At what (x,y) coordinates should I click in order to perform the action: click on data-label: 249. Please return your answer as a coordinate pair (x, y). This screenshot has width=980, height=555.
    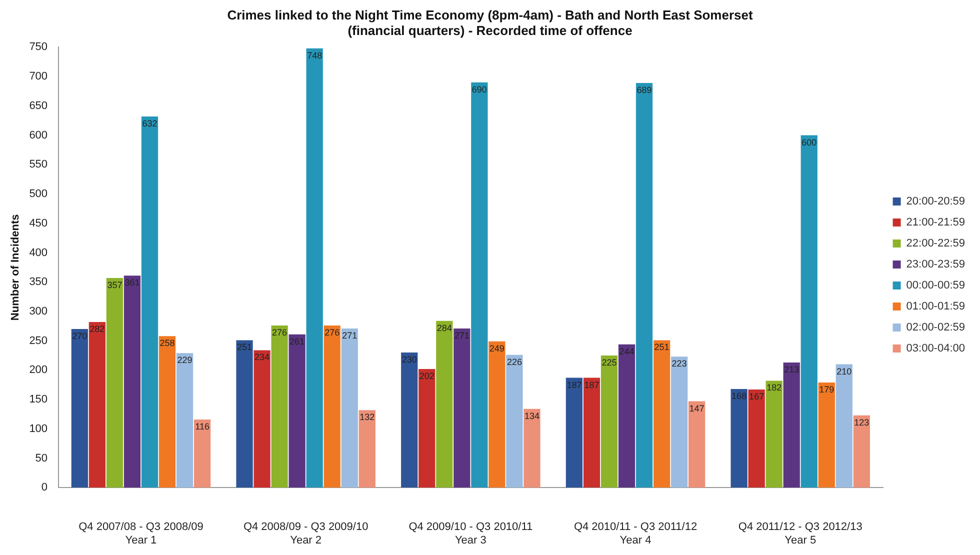
    Looking at the image, I should click on (496, 348).